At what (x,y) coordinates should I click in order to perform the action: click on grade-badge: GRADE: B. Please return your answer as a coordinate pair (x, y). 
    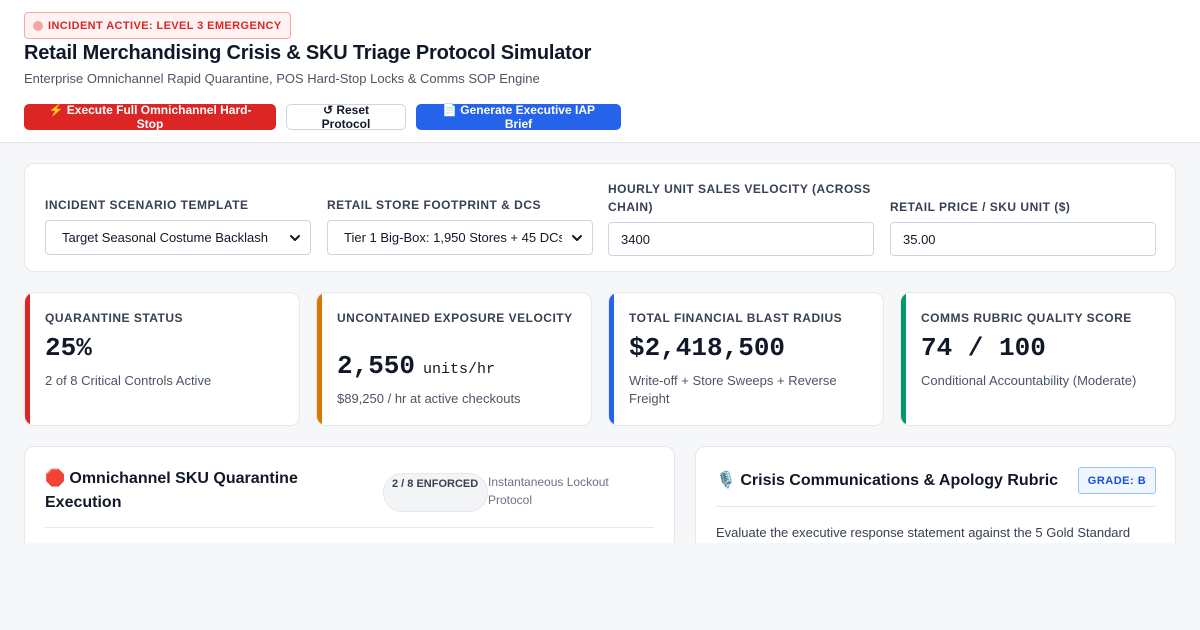
    Looking at the image, I should click on (1117, 480).